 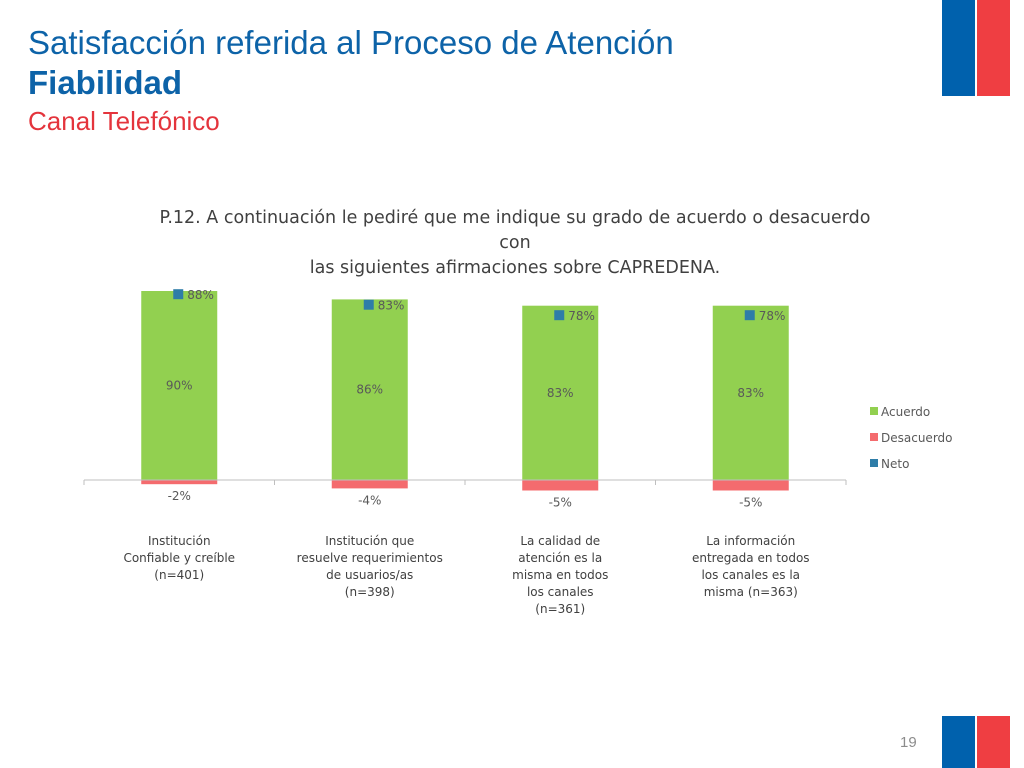 I want to click on category-label-line: Institución que, so click(x=369, y=541).